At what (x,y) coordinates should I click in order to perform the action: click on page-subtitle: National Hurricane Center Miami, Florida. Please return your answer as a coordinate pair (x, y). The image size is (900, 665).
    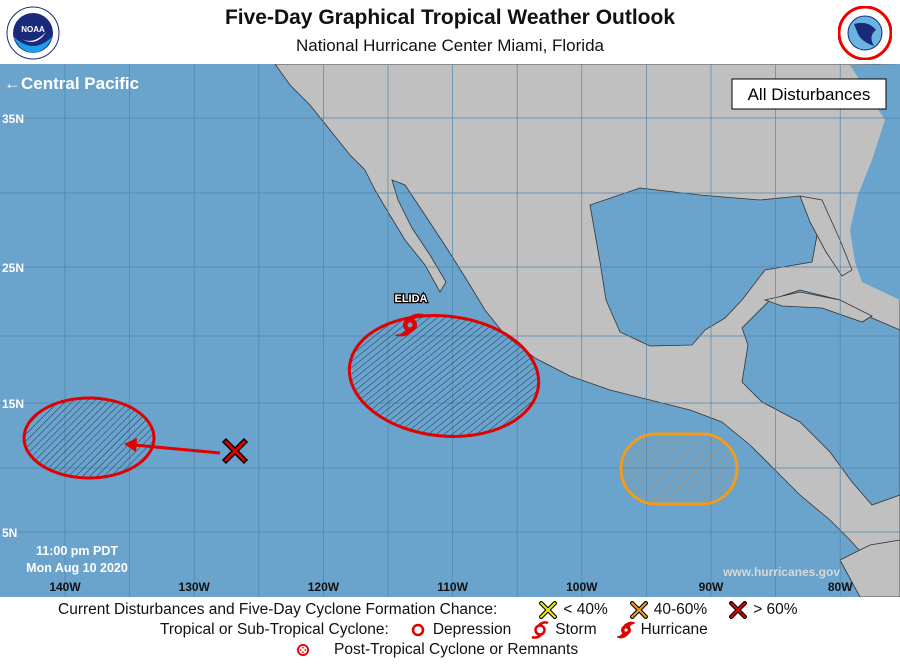
    Looking at the image, I should click on (449, 45).